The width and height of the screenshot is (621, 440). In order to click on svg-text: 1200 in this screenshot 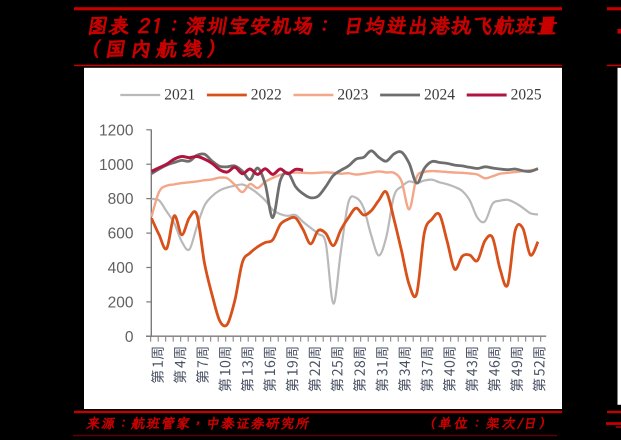, I will do `click(116, 130)`.